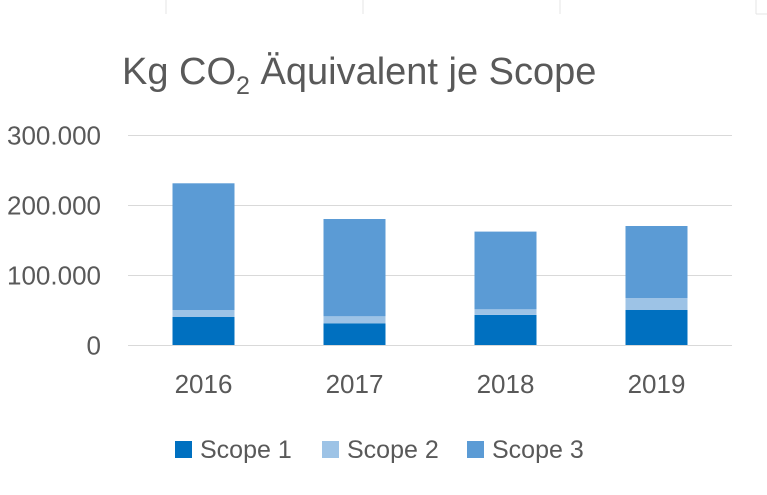 This screenshot has width=767, height=495. I want to click on legend: Scope 1 Scope 2 Scope 3, so click(379, 450).